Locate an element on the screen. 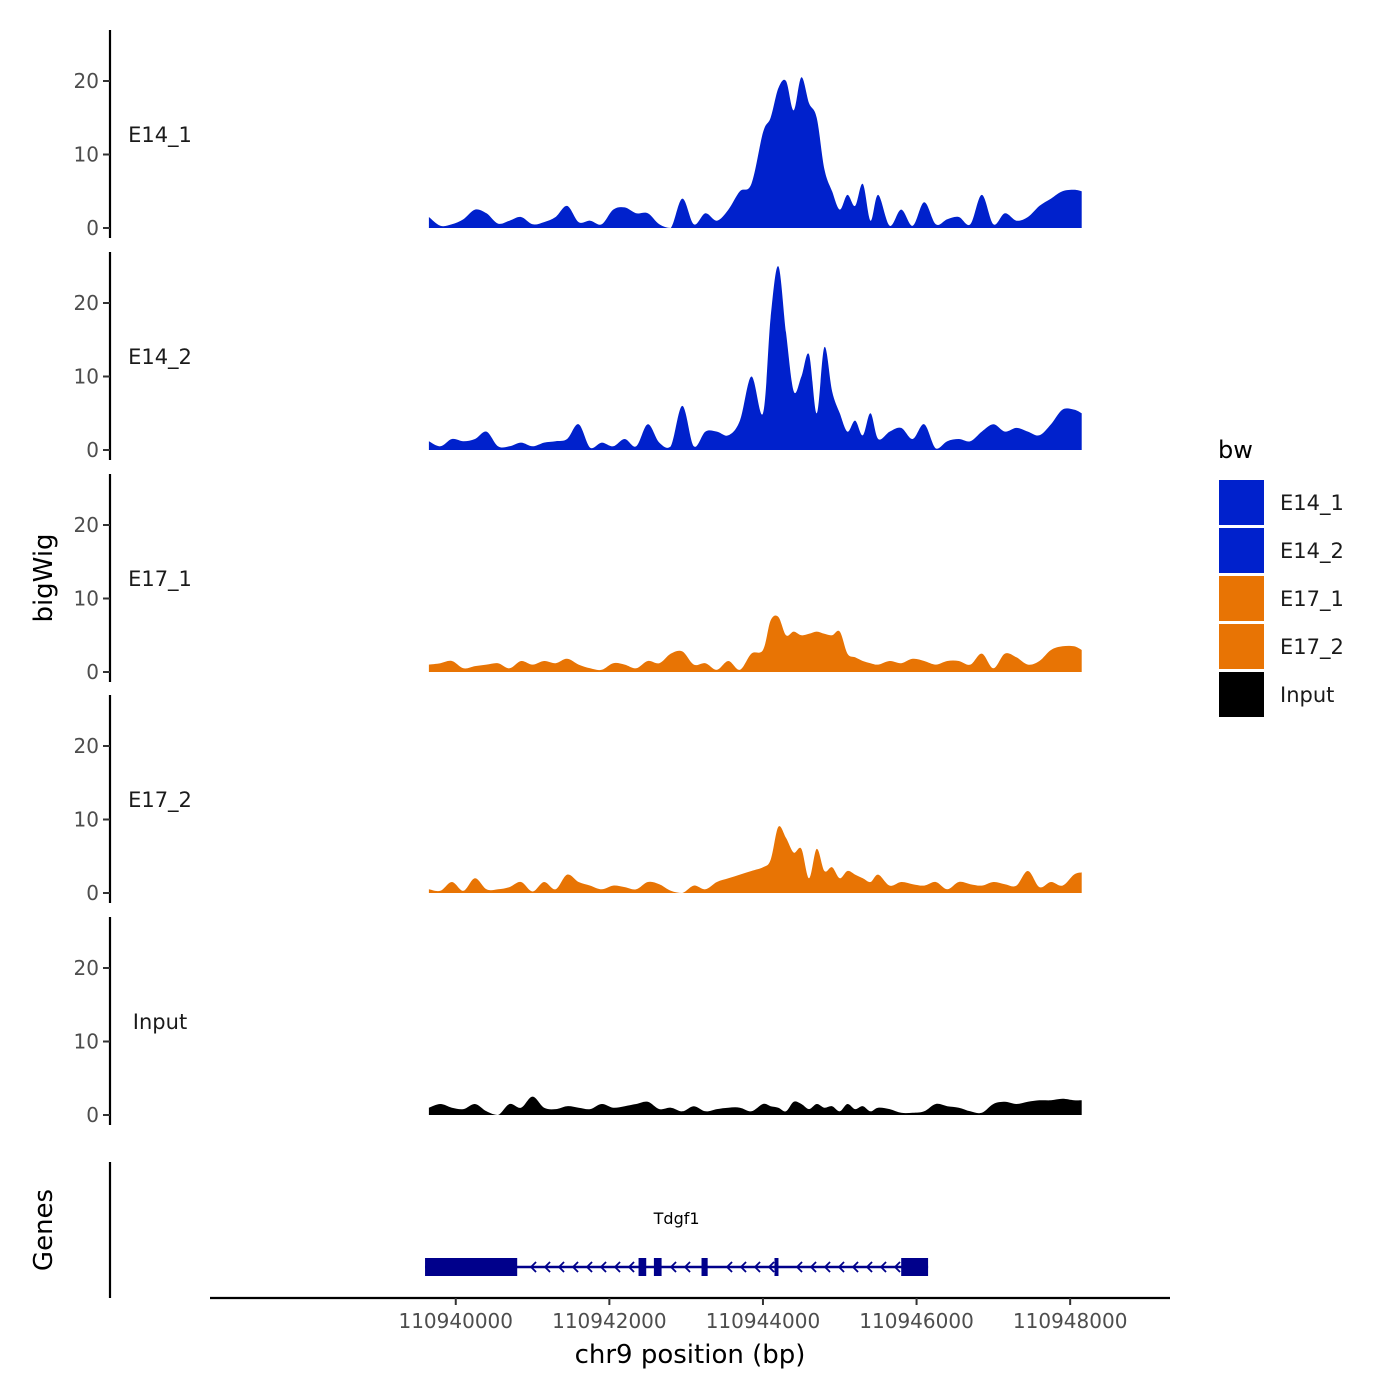 Image resolution: width=1400 pixels, height=1400 pixels. x-tick-label: 110946000 is located at coordinates (916, 1321).